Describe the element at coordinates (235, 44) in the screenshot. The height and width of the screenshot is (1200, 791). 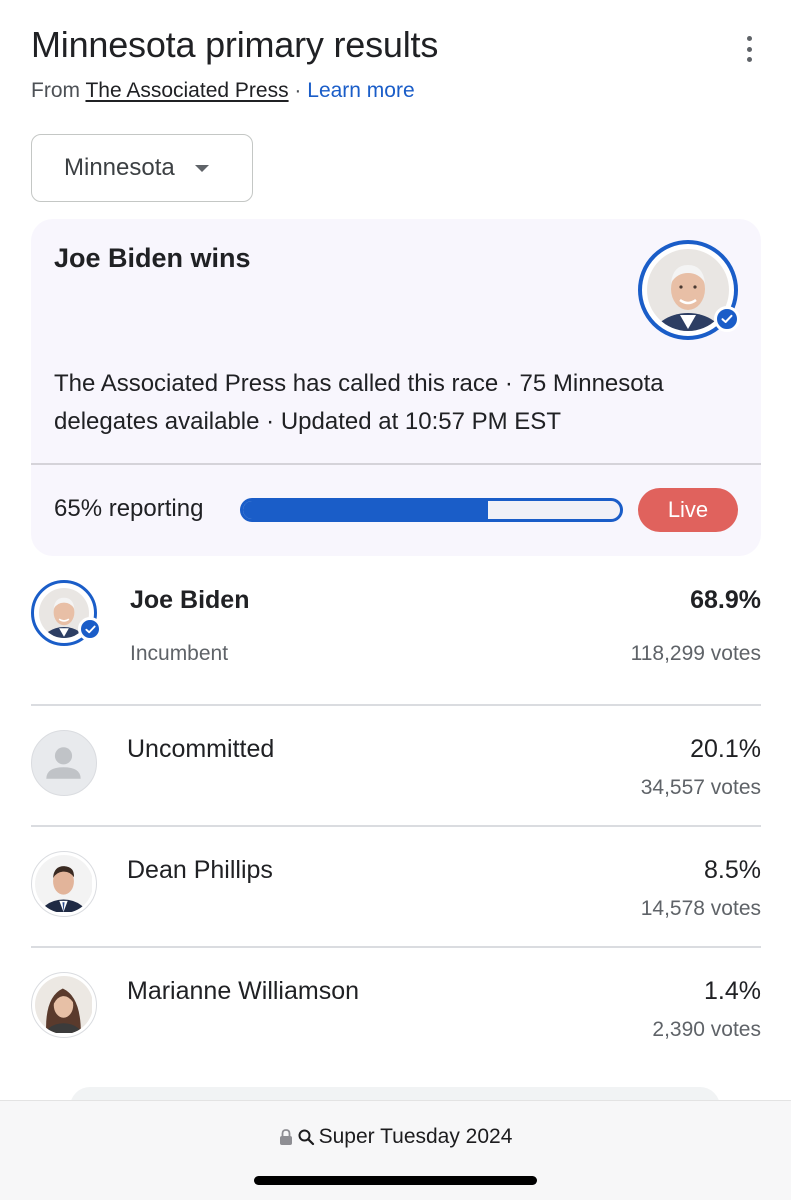
I see `page-title: Minnesota primary results` at that location.